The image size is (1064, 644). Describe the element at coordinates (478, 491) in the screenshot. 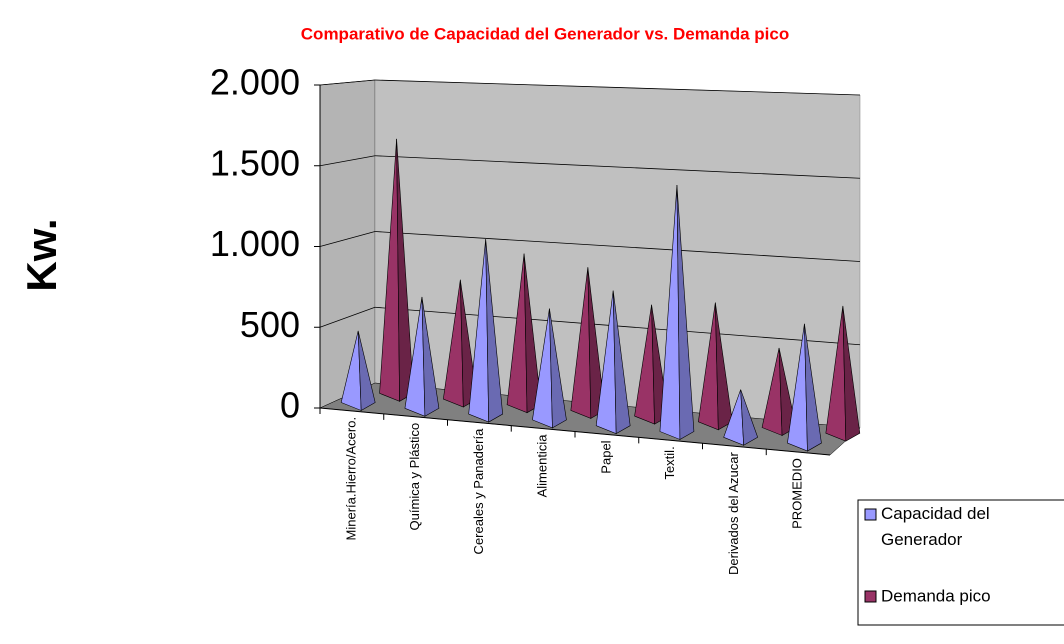

I see `x-tick-label: Cereales y Panadería` at that location.